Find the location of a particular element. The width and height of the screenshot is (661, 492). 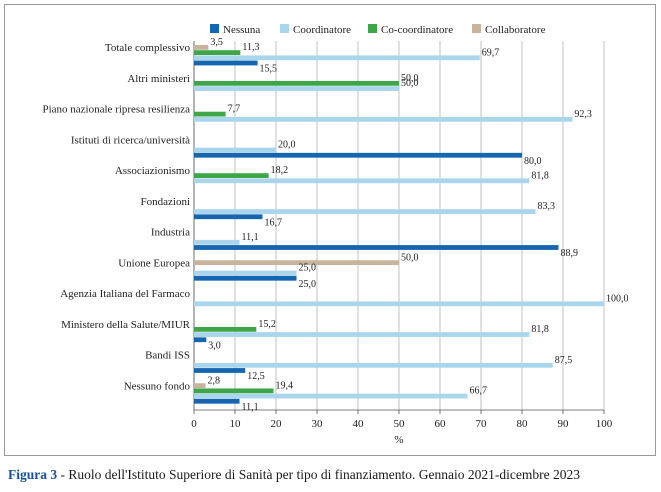

x-tick-label: 0 is located at coordinates (194, 424).